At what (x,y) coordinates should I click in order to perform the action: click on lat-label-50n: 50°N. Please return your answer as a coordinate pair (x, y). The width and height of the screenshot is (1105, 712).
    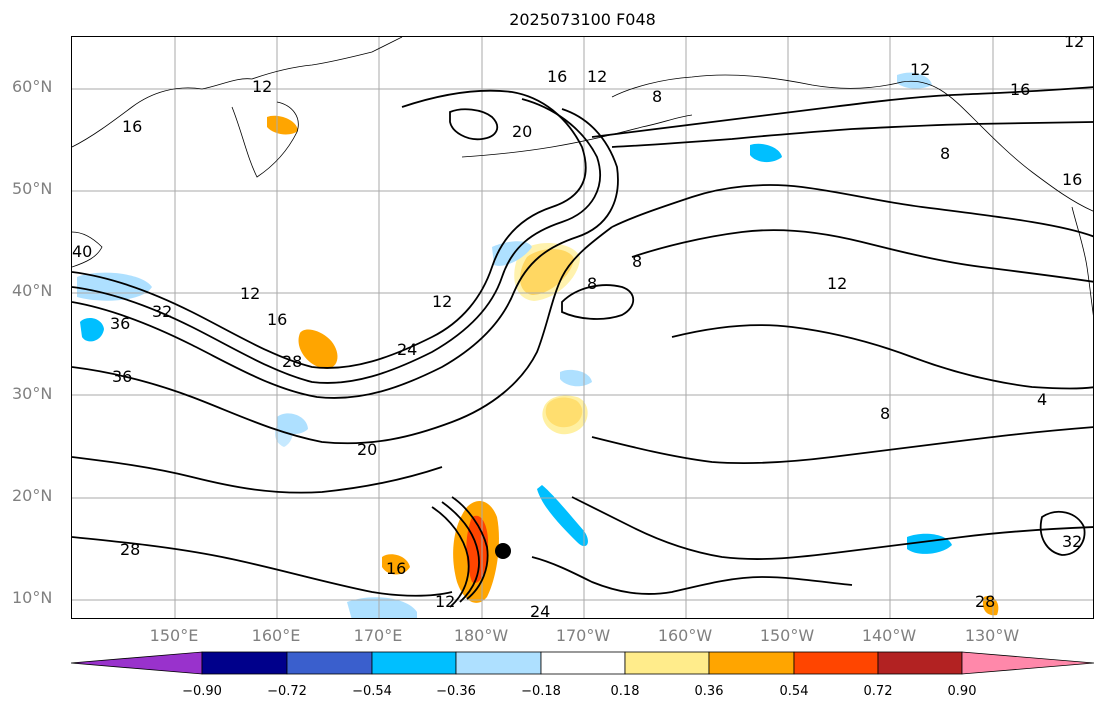
    Looking at the image, I should click on (32, 188).